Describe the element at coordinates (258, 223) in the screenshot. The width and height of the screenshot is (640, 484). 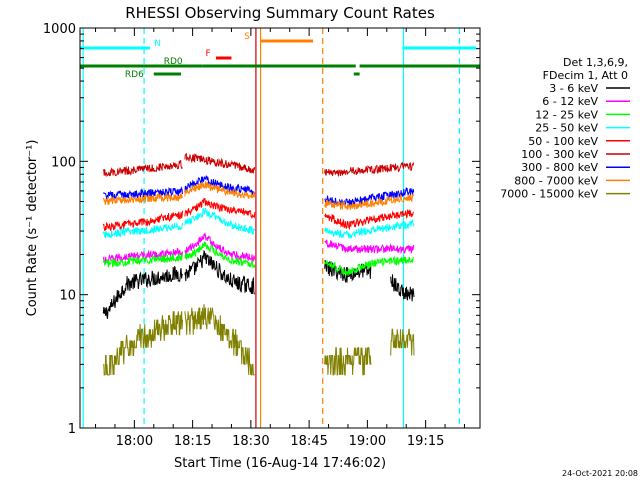
I see `series-25-50-kev` at that location.